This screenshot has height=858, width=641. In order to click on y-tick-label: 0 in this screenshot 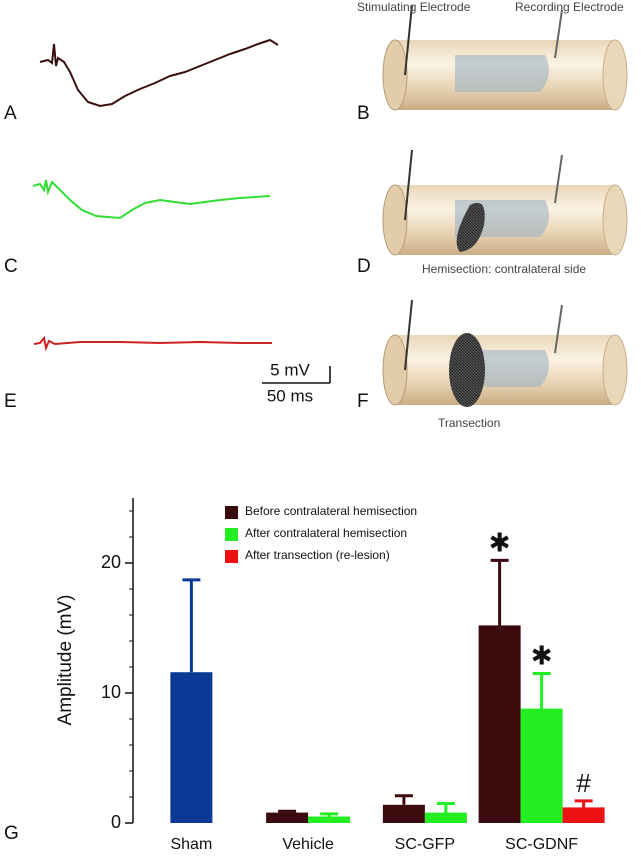, I will do `click(116, 822)`.